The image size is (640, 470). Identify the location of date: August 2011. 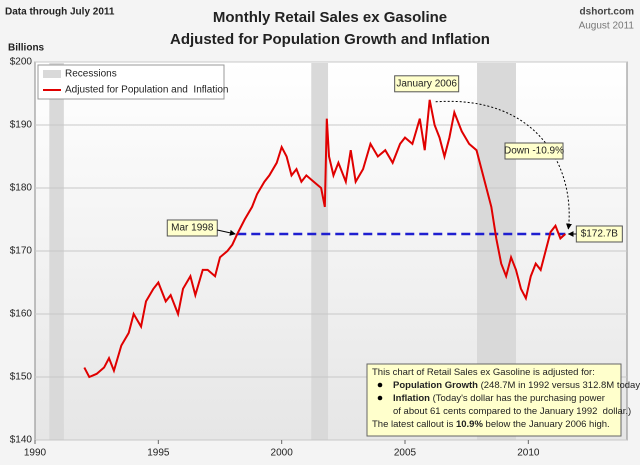
(607, 26).